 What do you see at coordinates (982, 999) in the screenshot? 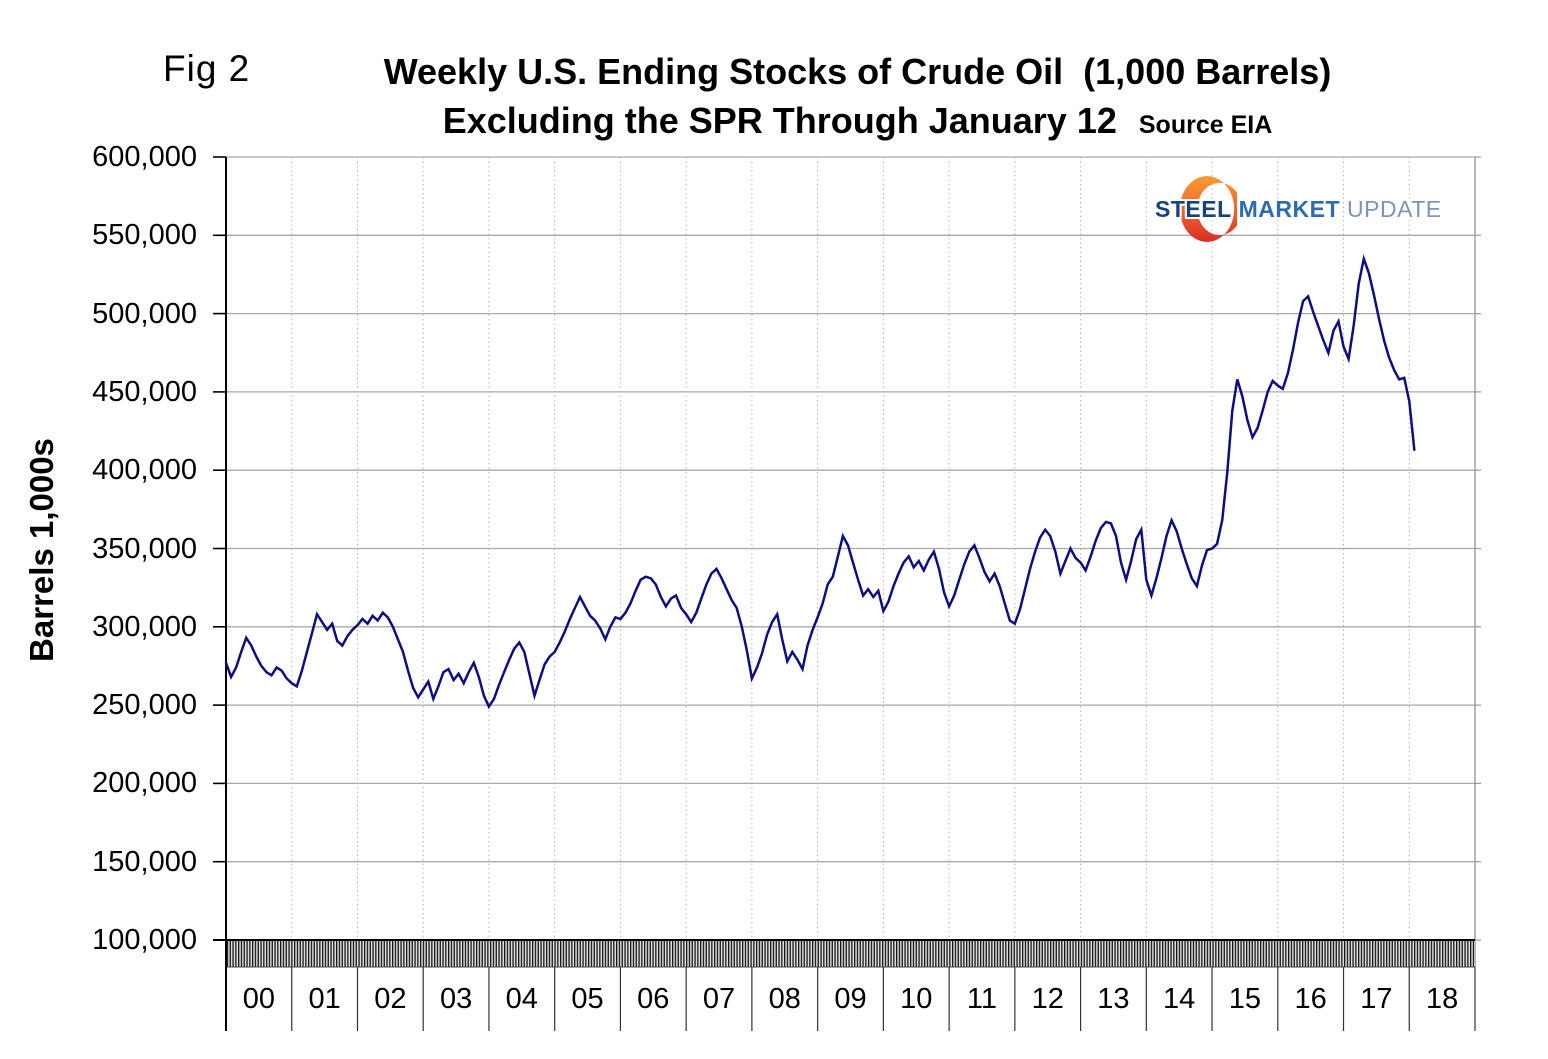
I see `x-year-label: 11` at bounding box center [982, 999].